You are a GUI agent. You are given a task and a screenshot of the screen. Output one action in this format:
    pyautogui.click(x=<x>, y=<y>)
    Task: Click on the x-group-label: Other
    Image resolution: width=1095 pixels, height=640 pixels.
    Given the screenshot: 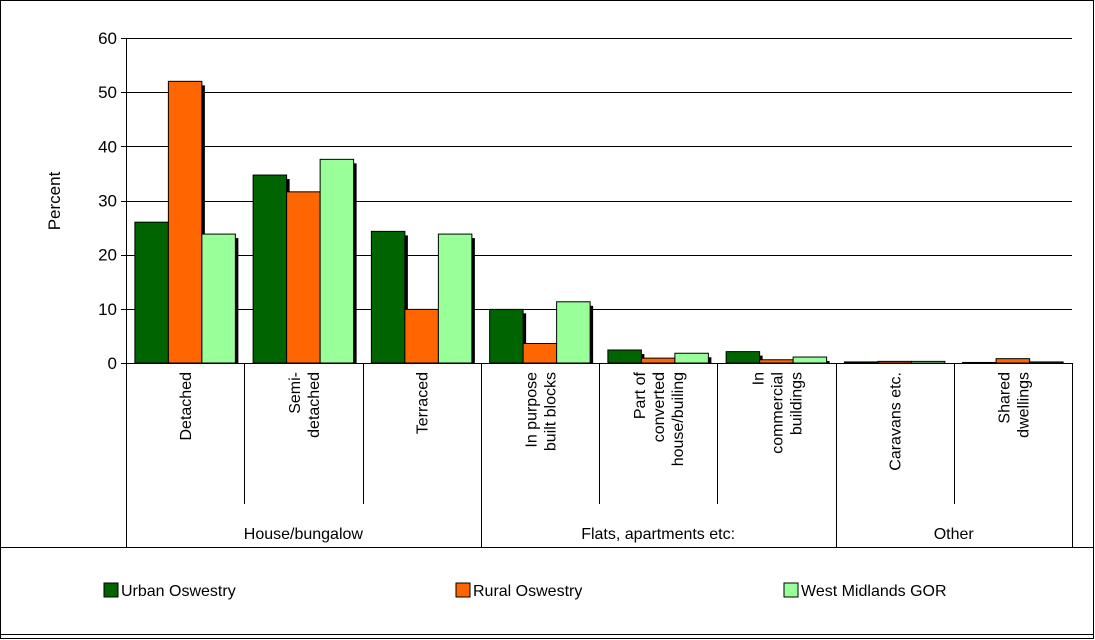 What is the action you would take?
    pyautogui.click(x=954, y=534)
    